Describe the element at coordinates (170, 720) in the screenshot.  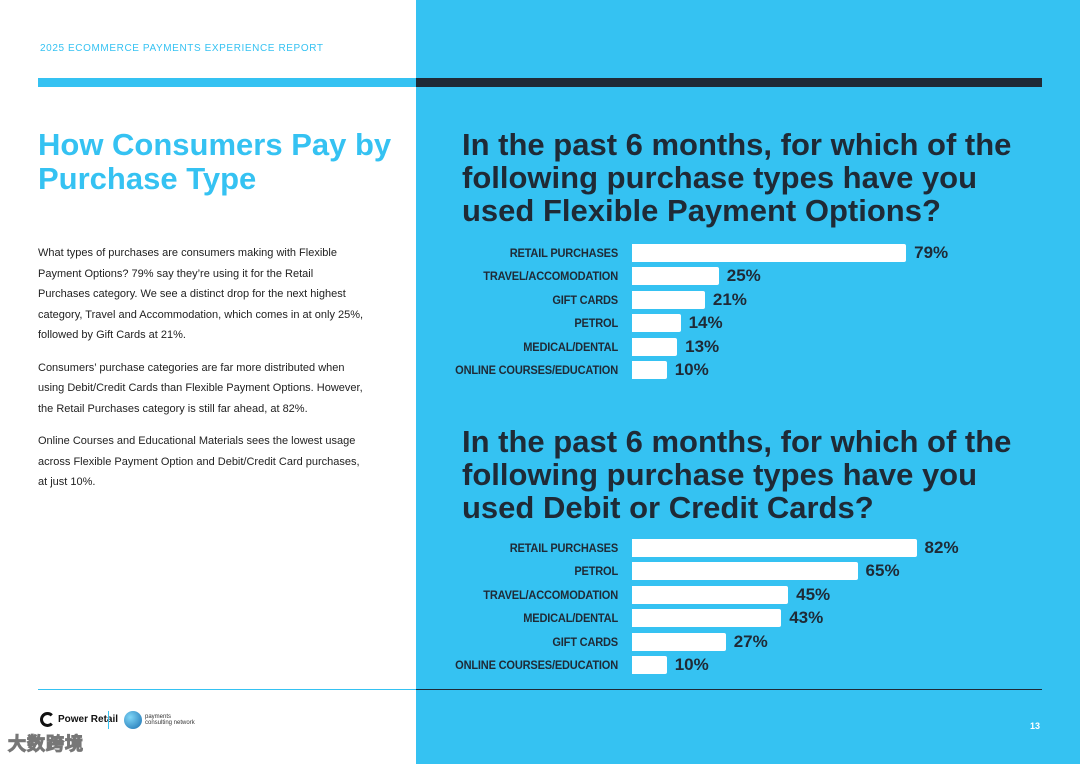
I see `pcn-logo-text: payments consulting network` at that location.